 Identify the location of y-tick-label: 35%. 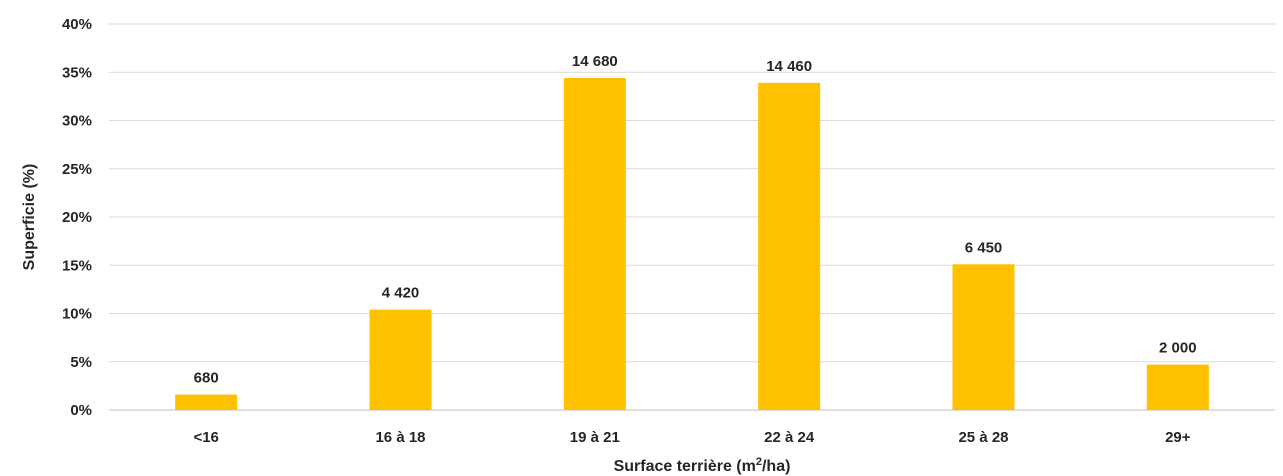
(77, 72).